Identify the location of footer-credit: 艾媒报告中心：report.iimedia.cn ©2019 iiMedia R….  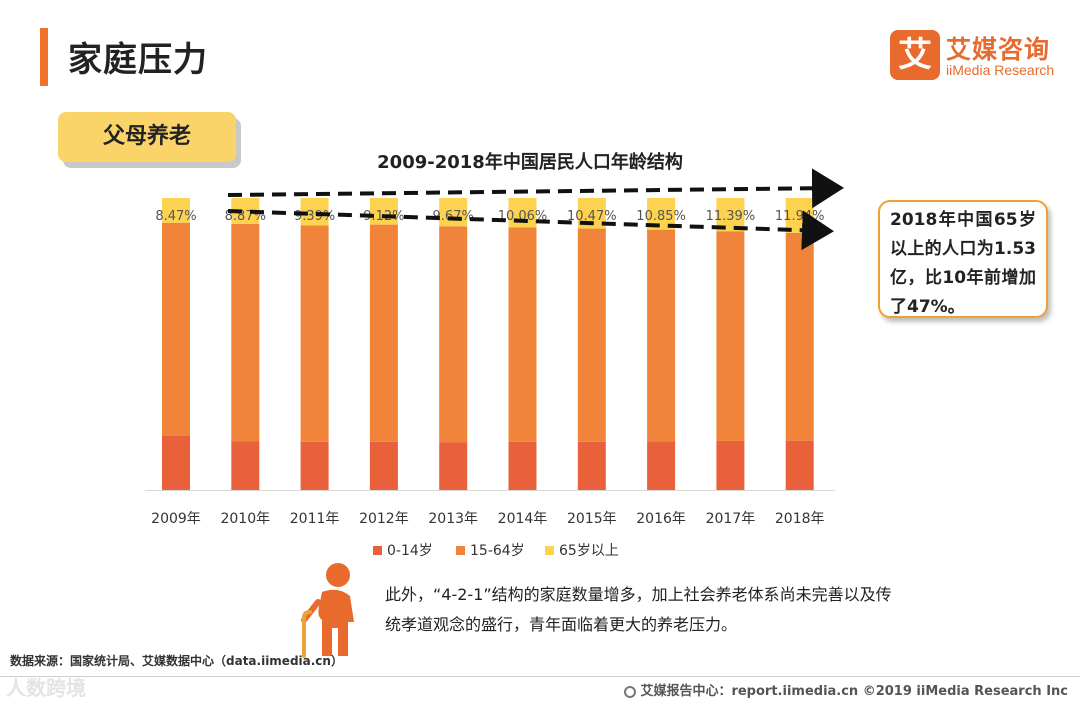
(846, 689).